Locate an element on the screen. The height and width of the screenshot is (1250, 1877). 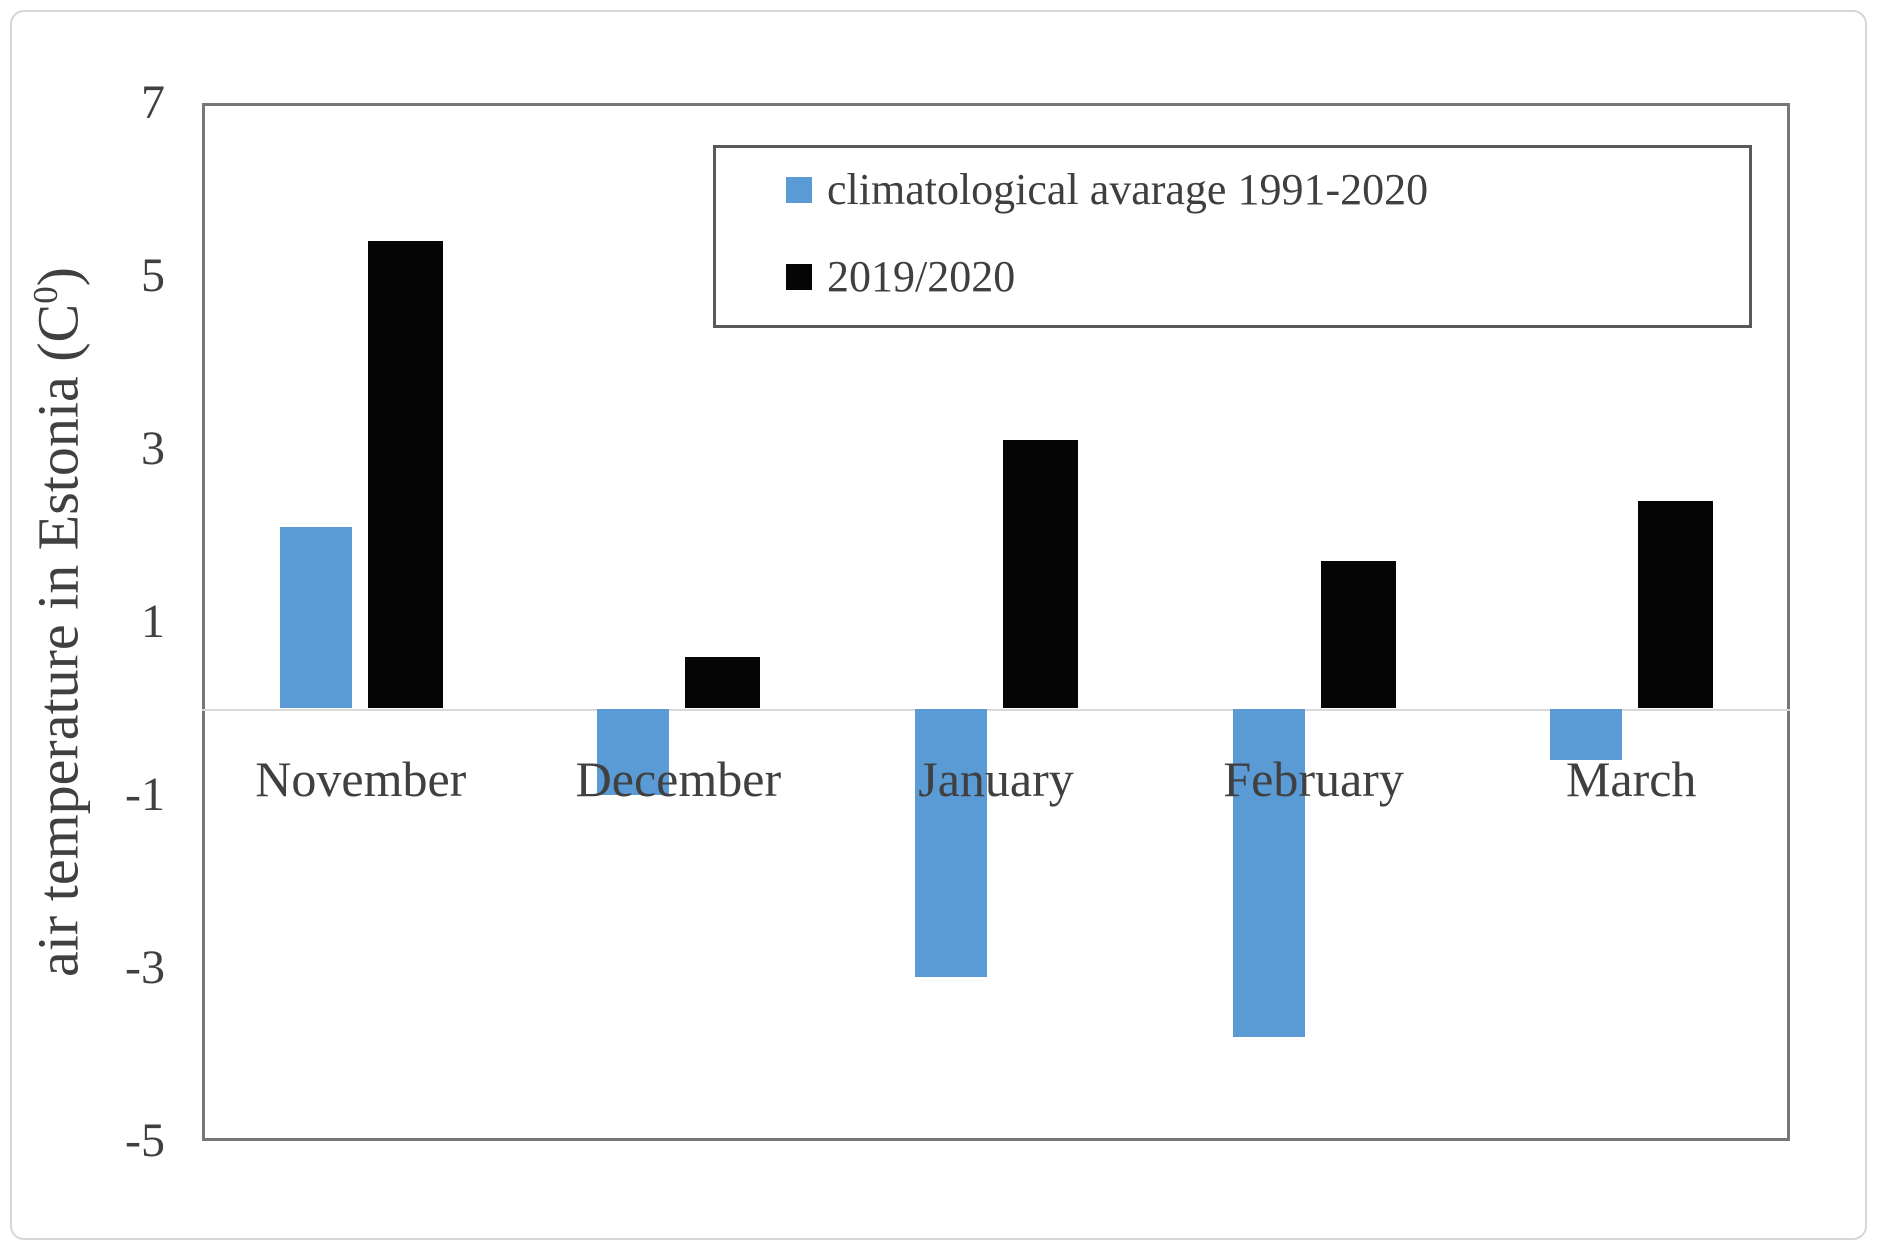
y-tick--1: -1 is located at coordinates (145, 794).